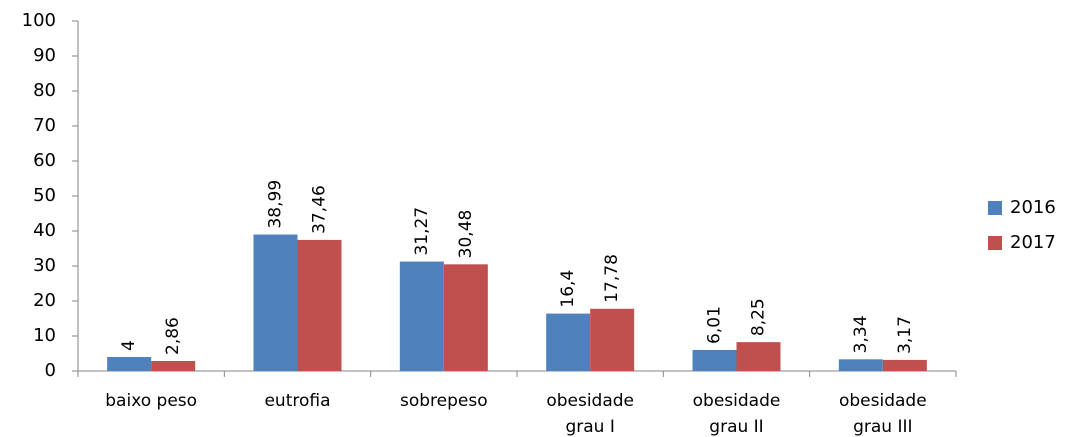 The image size is (1076, 437). I want to click on y-tick-label: 10, so click(44, 335).